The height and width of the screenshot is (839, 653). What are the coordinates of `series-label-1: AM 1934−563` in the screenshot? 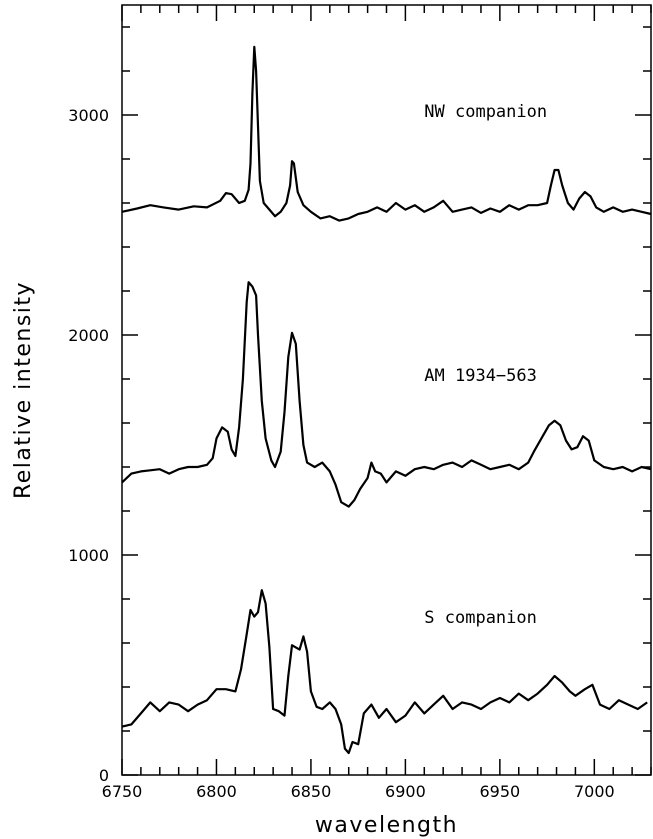 It's located at (480, 376).